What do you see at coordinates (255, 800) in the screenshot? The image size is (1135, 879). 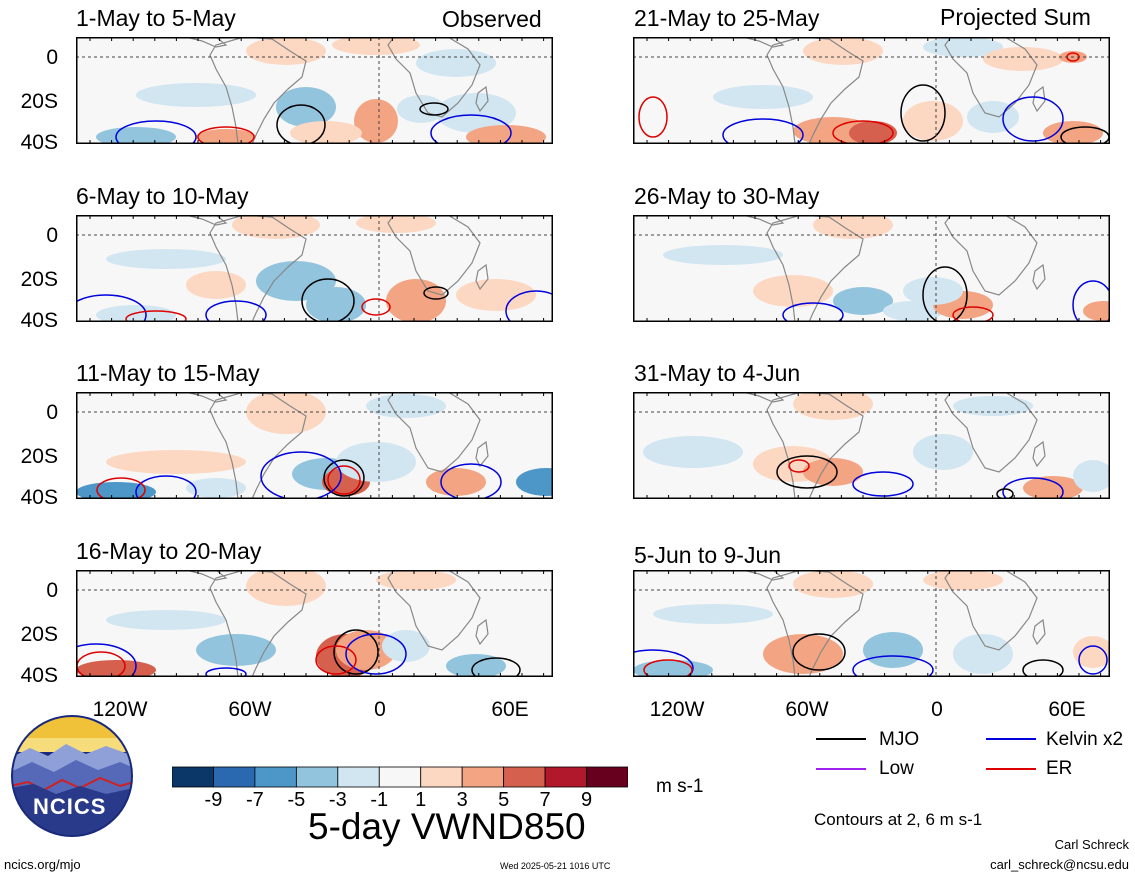 I see `colorbar-label: -7` at bounding box center [255, 800].